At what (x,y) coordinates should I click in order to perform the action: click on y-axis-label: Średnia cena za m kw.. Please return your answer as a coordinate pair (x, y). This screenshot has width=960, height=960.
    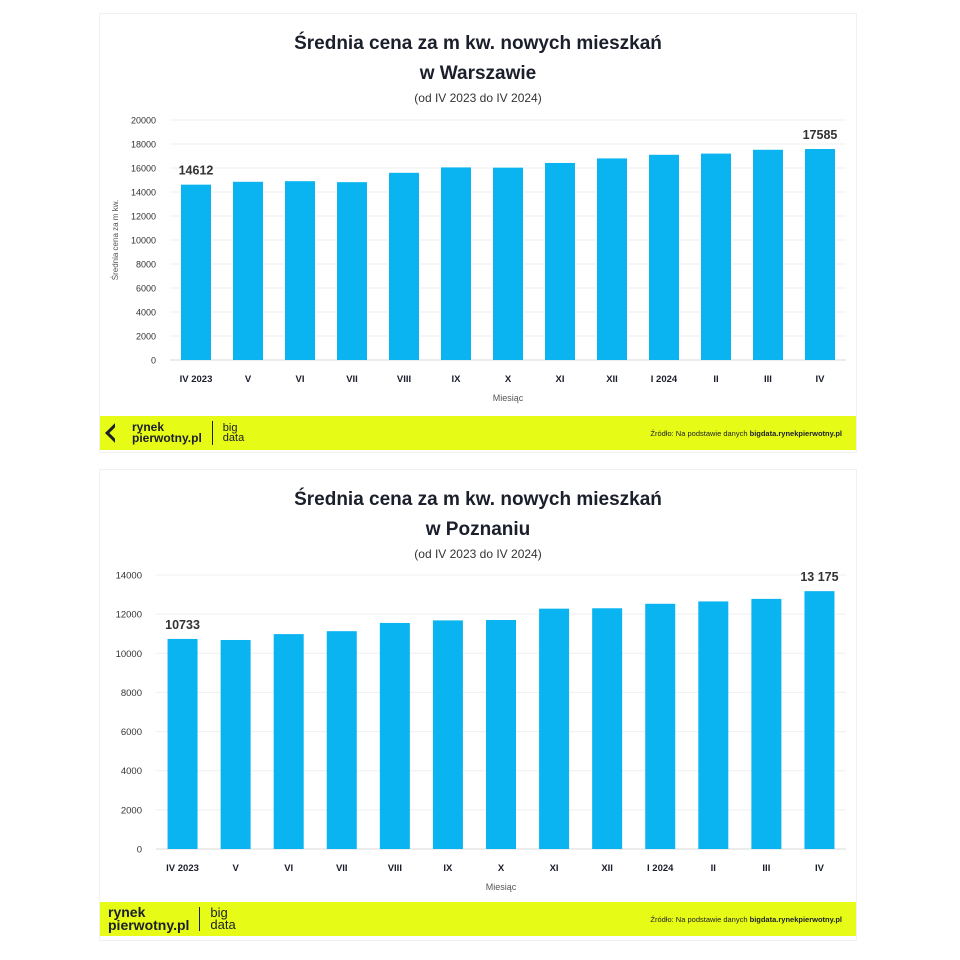
    Looking at the image, I should click on (115, 240).